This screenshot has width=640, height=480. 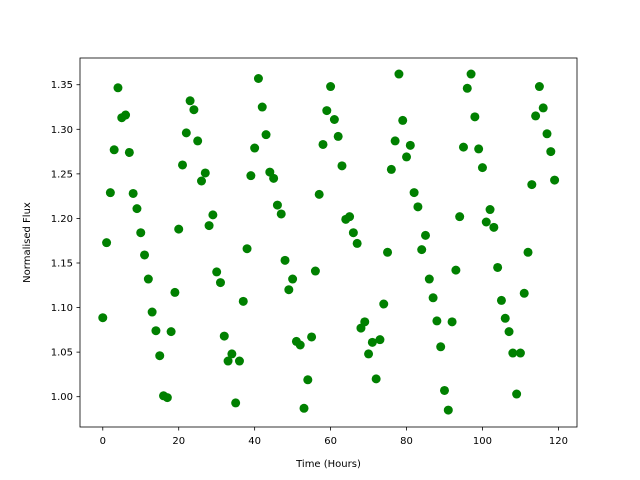 I want to click on x-tick-label: 100, so click(x=482, y=441).